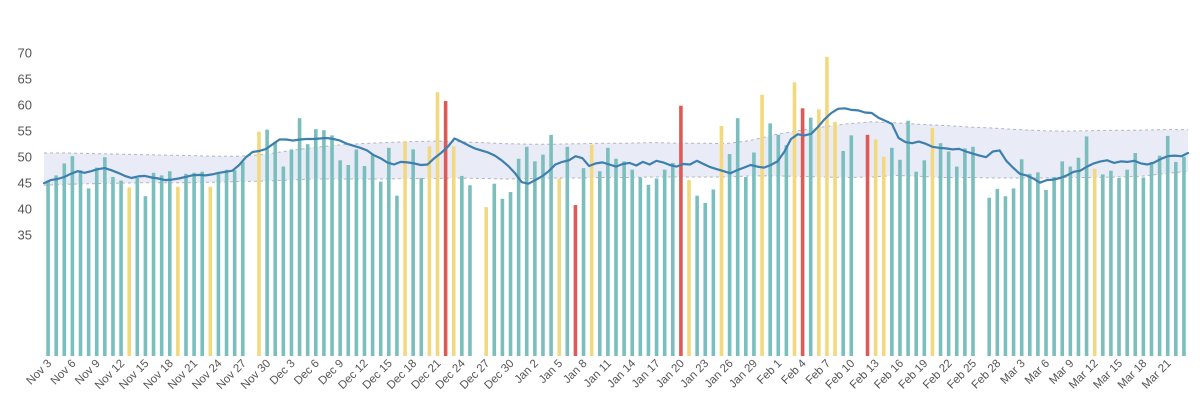 The height and width of the screenshot is (417, 1200). Describe the element at coordinates (1037, 372) in the screenshot. I see `x-tick-label: Mar 6` at that location.